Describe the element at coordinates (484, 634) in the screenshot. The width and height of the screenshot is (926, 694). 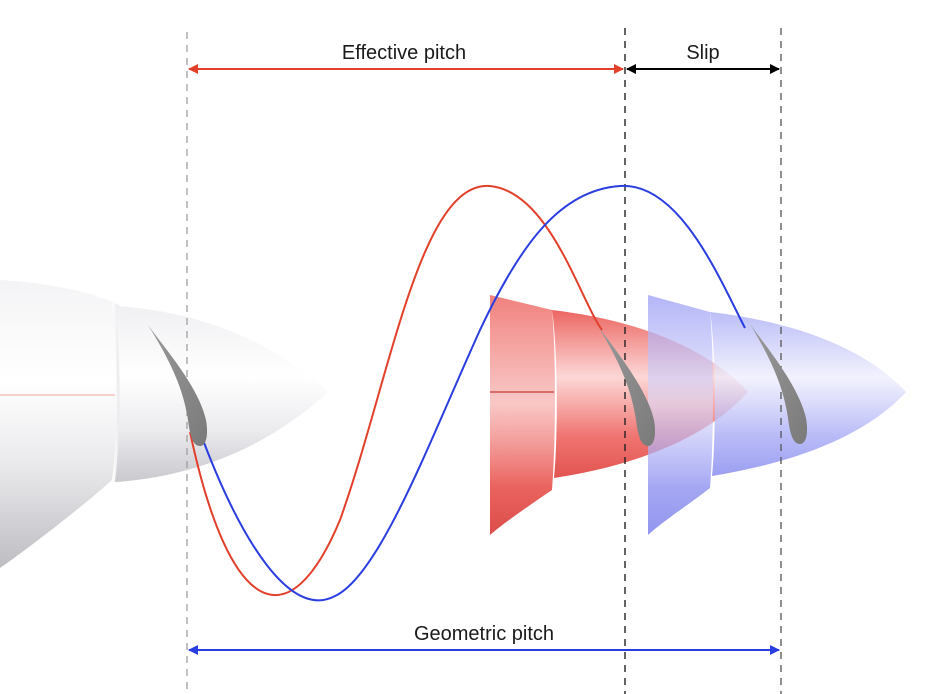
I see `geometric-pitch-label: Geometric pitch` at that location.